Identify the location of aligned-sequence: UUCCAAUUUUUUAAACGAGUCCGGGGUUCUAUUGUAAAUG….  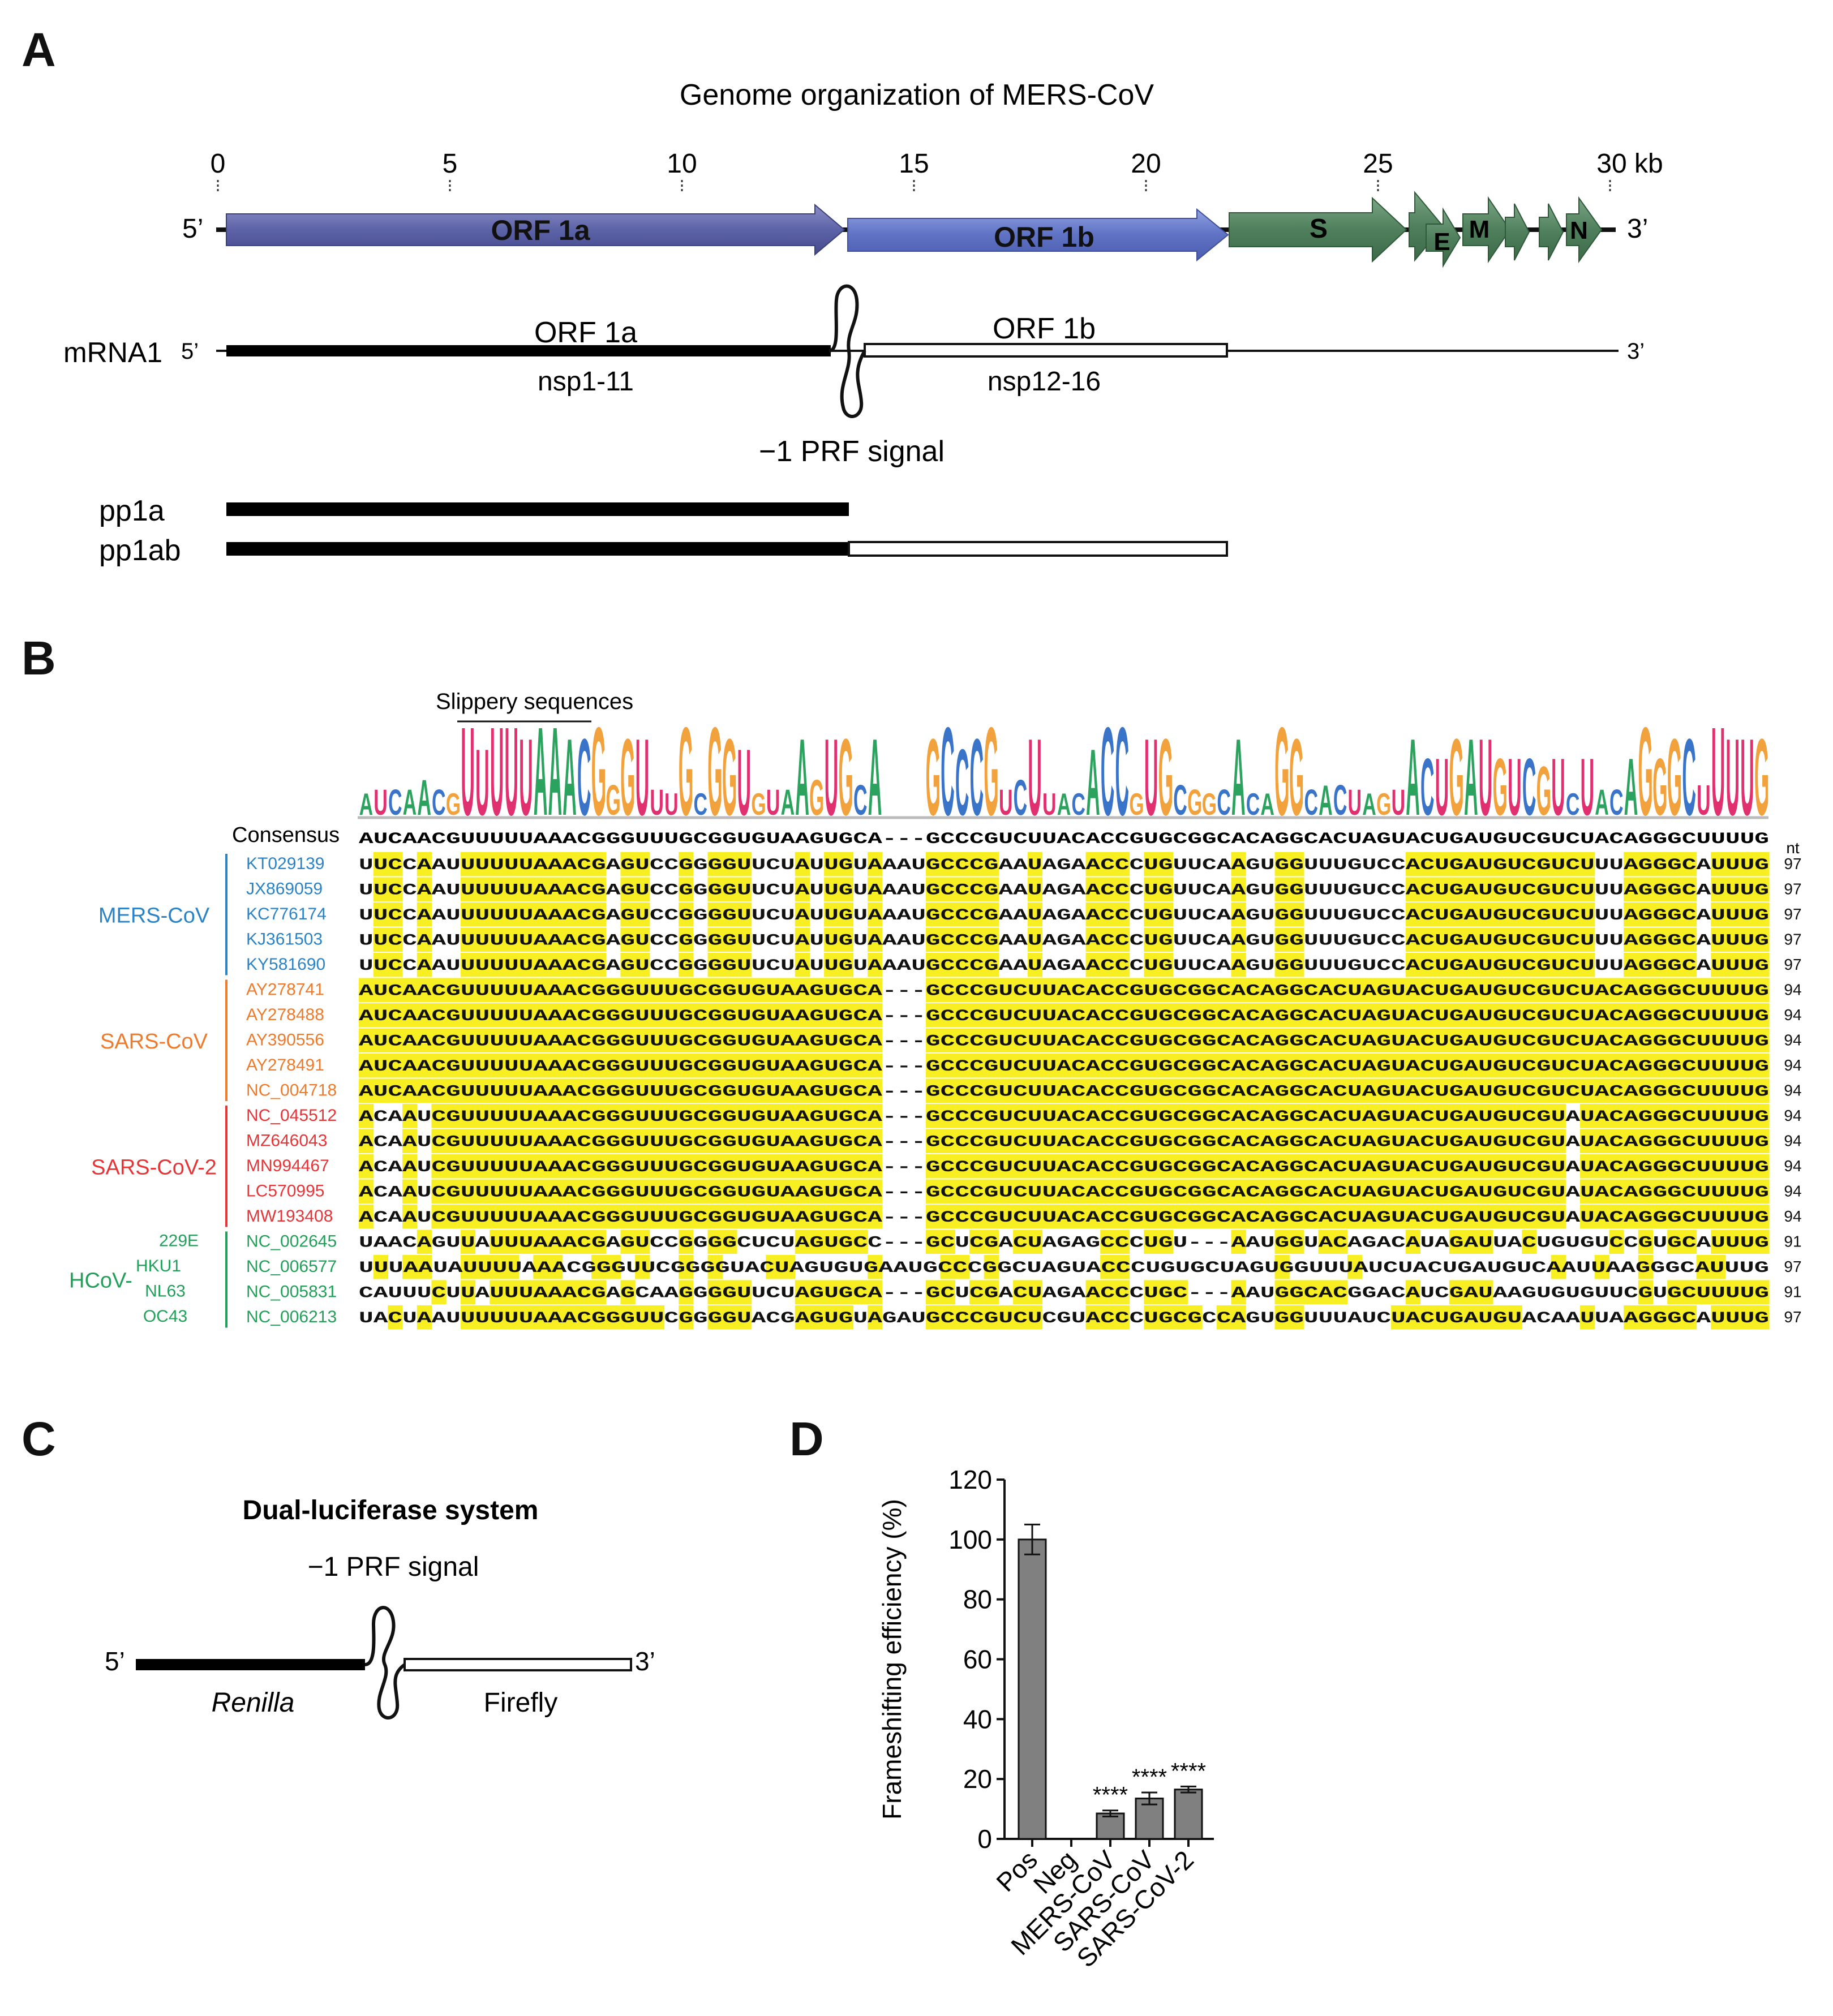
(1064, 966).